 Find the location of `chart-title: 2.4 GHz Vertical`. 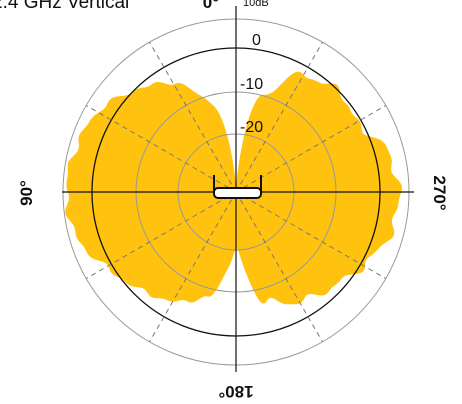

chart-title: 2.4 GHz Vertical is located at coordinates (64, 6).